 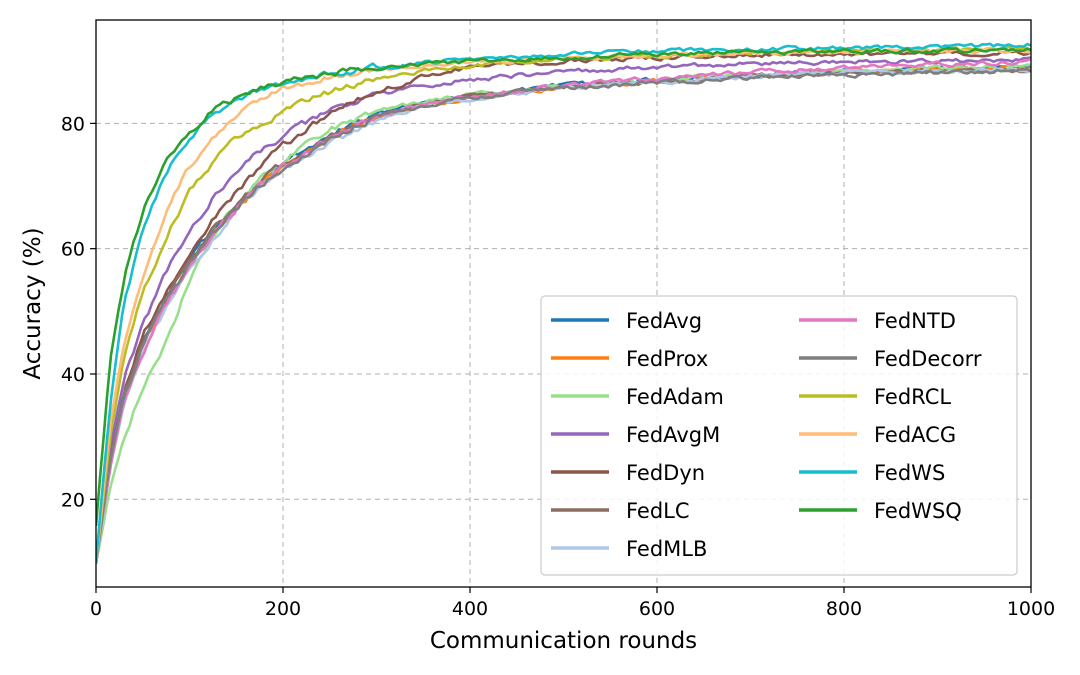 I want to click on legend-label: FedACG, so click(x=915, y=435).